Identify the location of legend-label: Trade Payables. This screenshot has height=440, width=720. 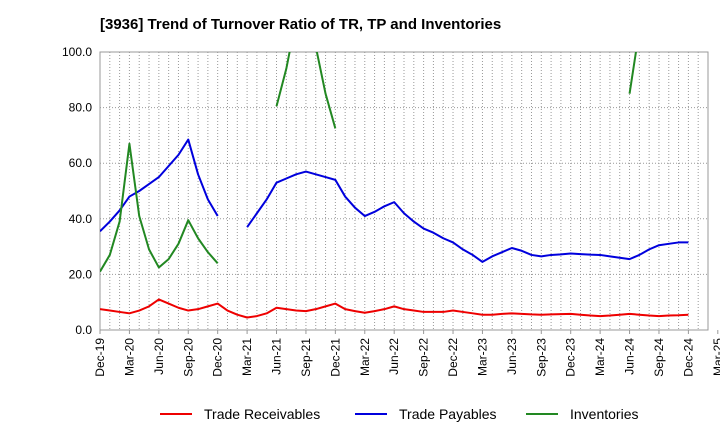
(448, 414).